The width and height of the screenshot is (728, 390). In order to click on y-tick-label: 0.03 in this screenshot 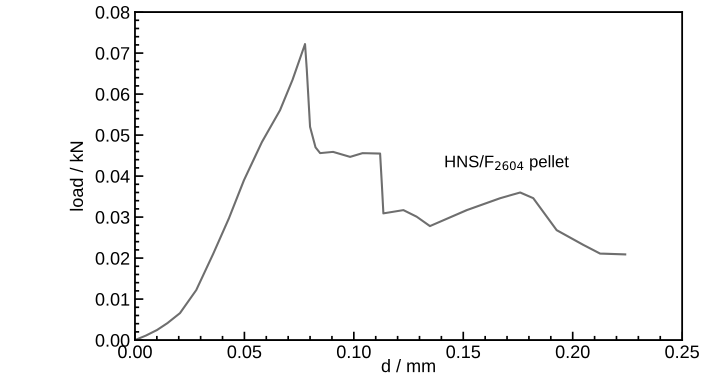, I will do `click(113, 217)`.